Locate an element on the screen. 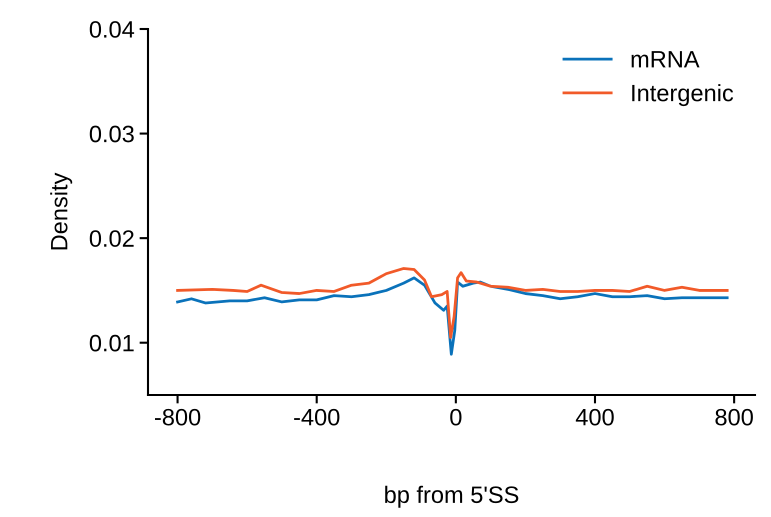 The width and height of the screenshot is (771, 517). x-tick-label: -800 is located at coordinates (177, 417).